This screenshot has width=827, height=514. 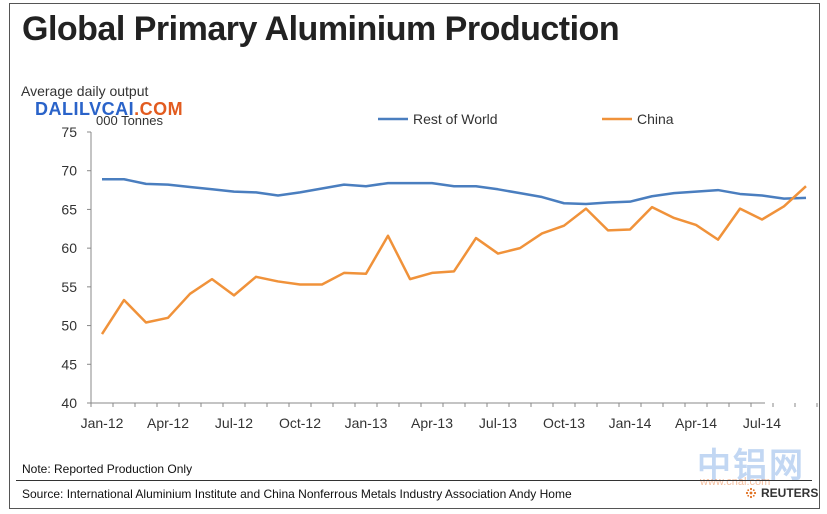 I want to click on x-tick-label: Jul-14, so click(x=762, y=423).